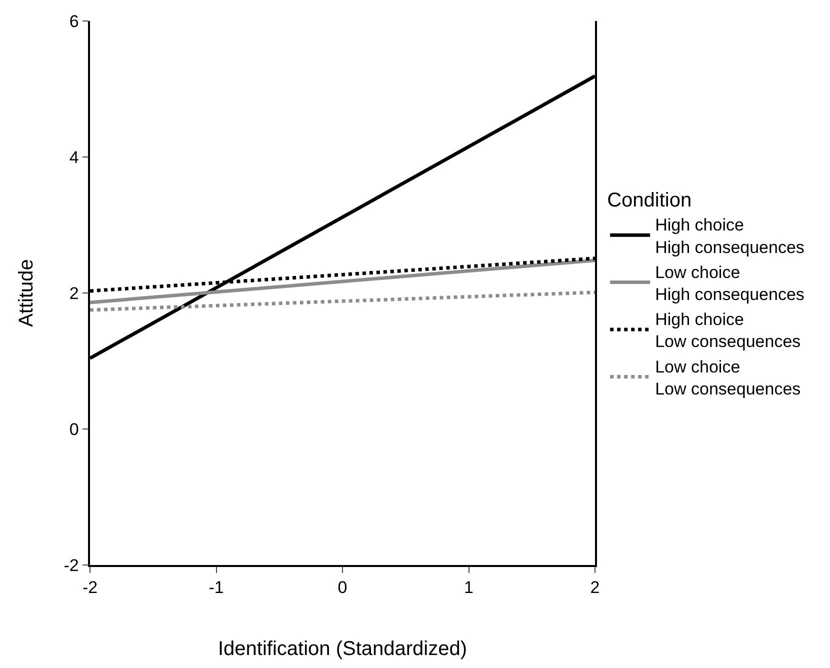  What do you see at coordinates (595, 588) in the screenshot?
I see `x-tick-label: 2` at bounding box center [595, 588].